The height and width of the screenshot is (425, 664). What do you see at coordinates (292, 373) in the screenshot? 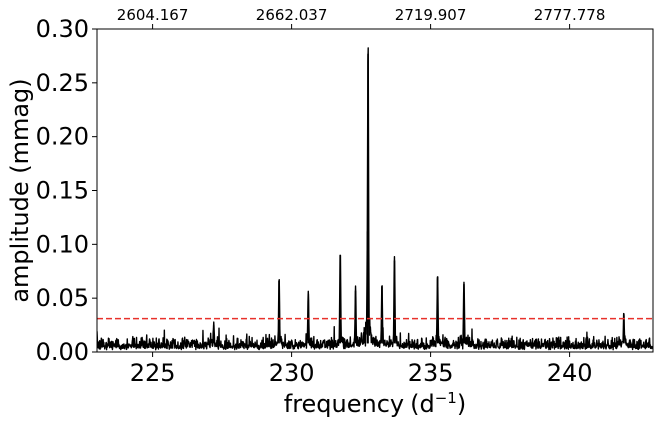
I see `x-tick-label: 230` at bounding box center [292, 373].